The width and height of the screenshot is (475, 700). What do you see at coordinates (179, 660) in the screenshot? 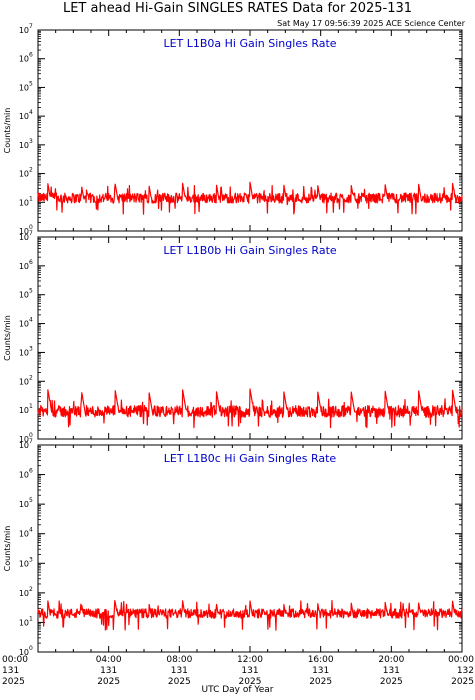
I see `x-tick-time: 08:00` at bounding box center [179, 660].